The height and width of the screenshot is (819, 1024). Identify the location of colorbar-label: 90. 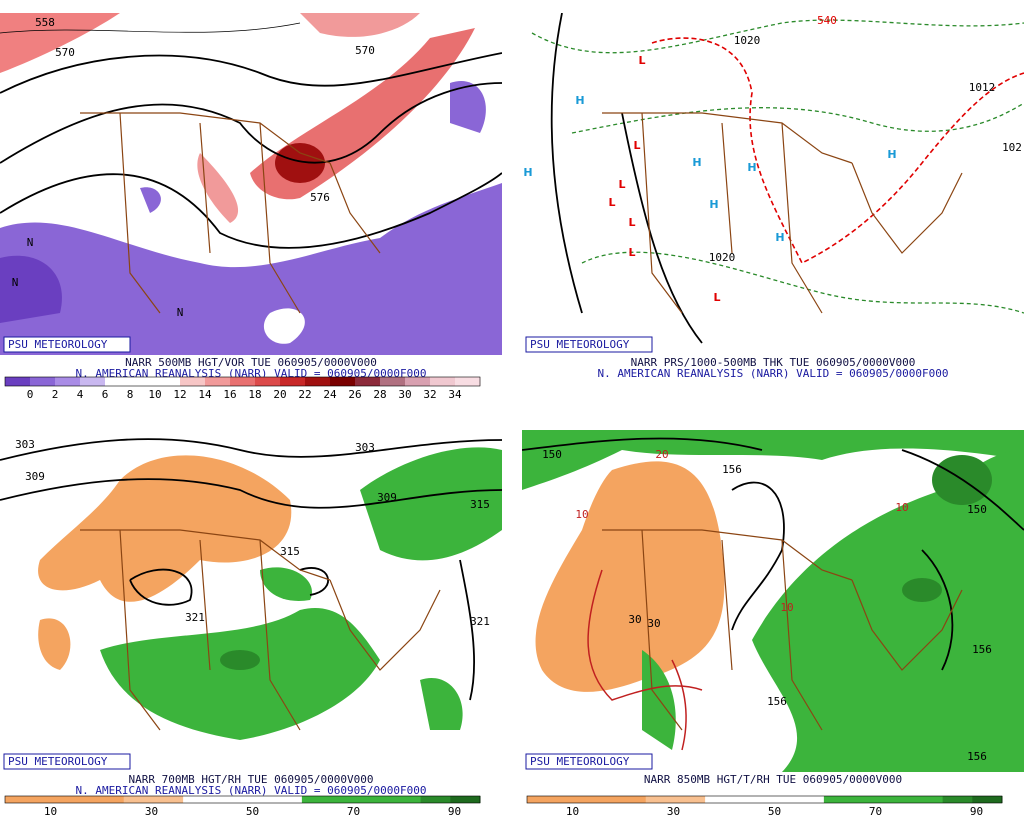
(976, 811).